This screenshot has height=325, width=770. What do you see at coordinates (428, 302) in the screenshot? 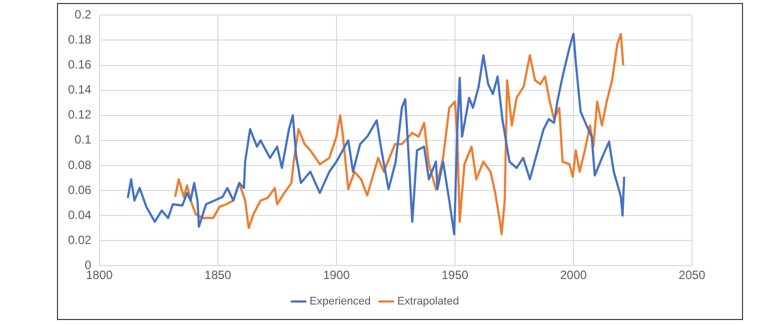
I see `legend-label: Extrapolated` at bounding box center [428, 302].